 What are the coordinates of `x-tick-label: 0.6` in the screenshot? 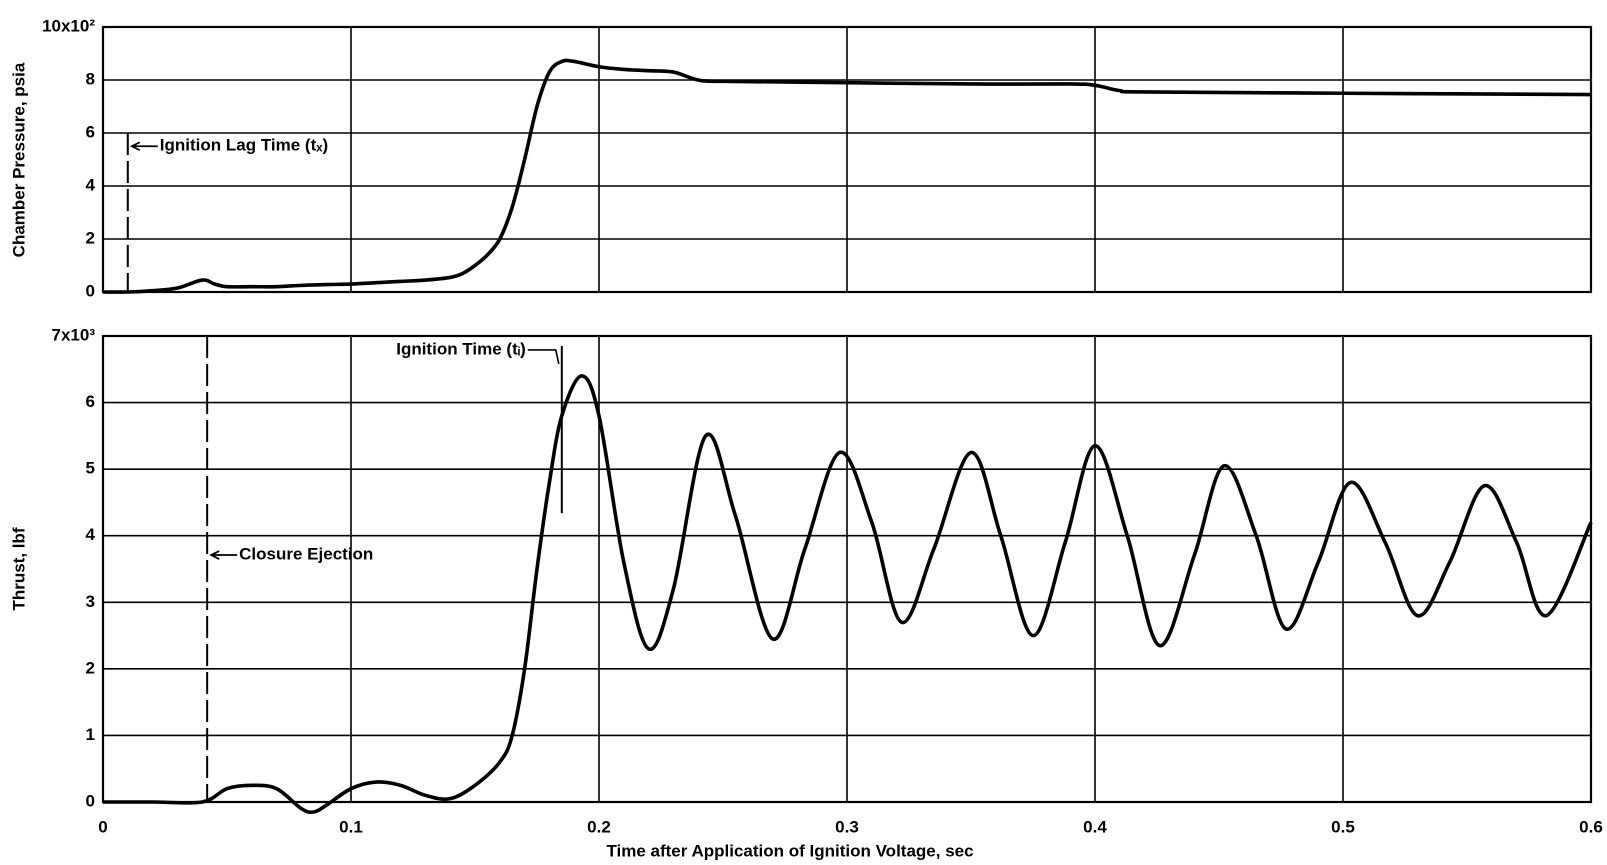 It's located at (1591, 826).